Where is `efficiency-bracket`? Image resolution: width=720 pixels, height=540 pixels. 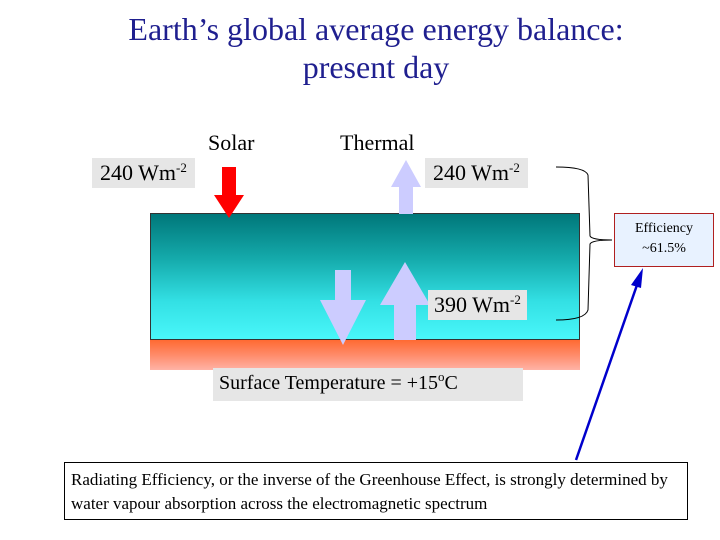 efficiency-bracket is located at coordinates (584, 243).